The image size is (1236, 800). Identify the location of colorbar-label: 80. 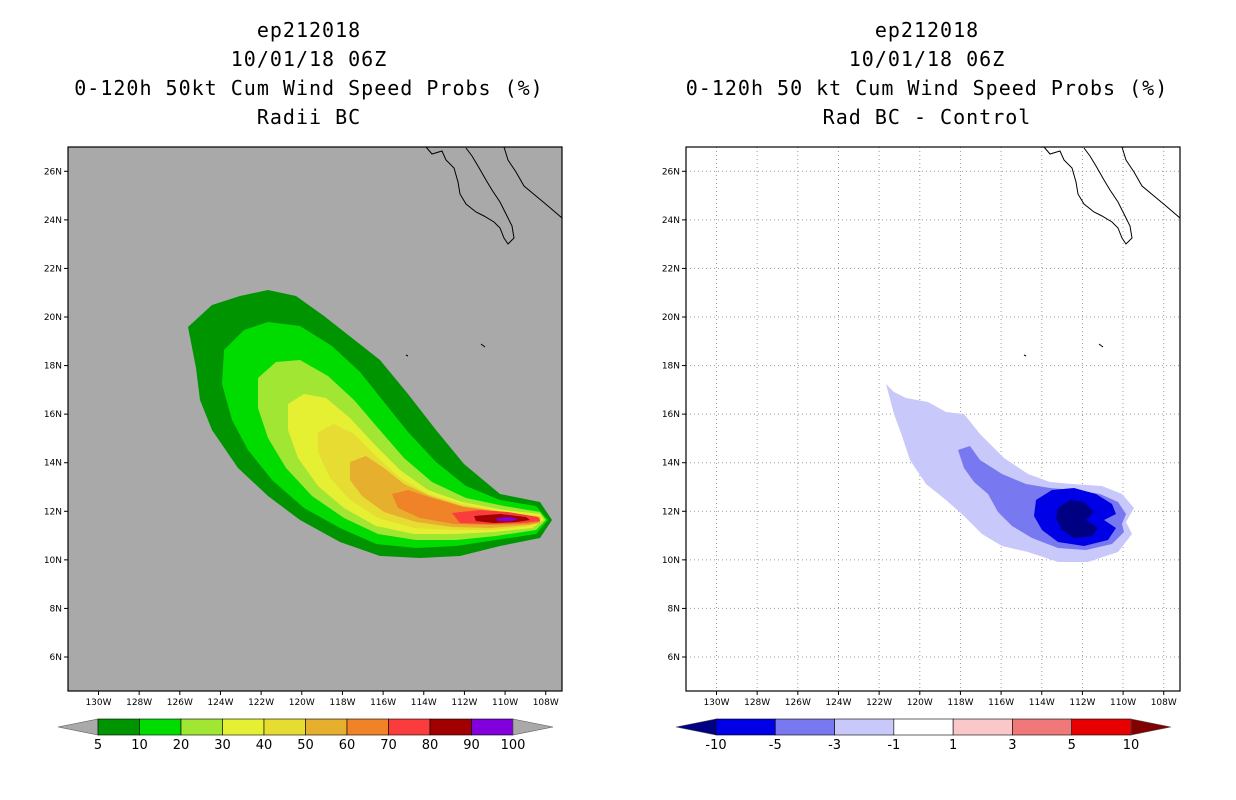
(430, 745).